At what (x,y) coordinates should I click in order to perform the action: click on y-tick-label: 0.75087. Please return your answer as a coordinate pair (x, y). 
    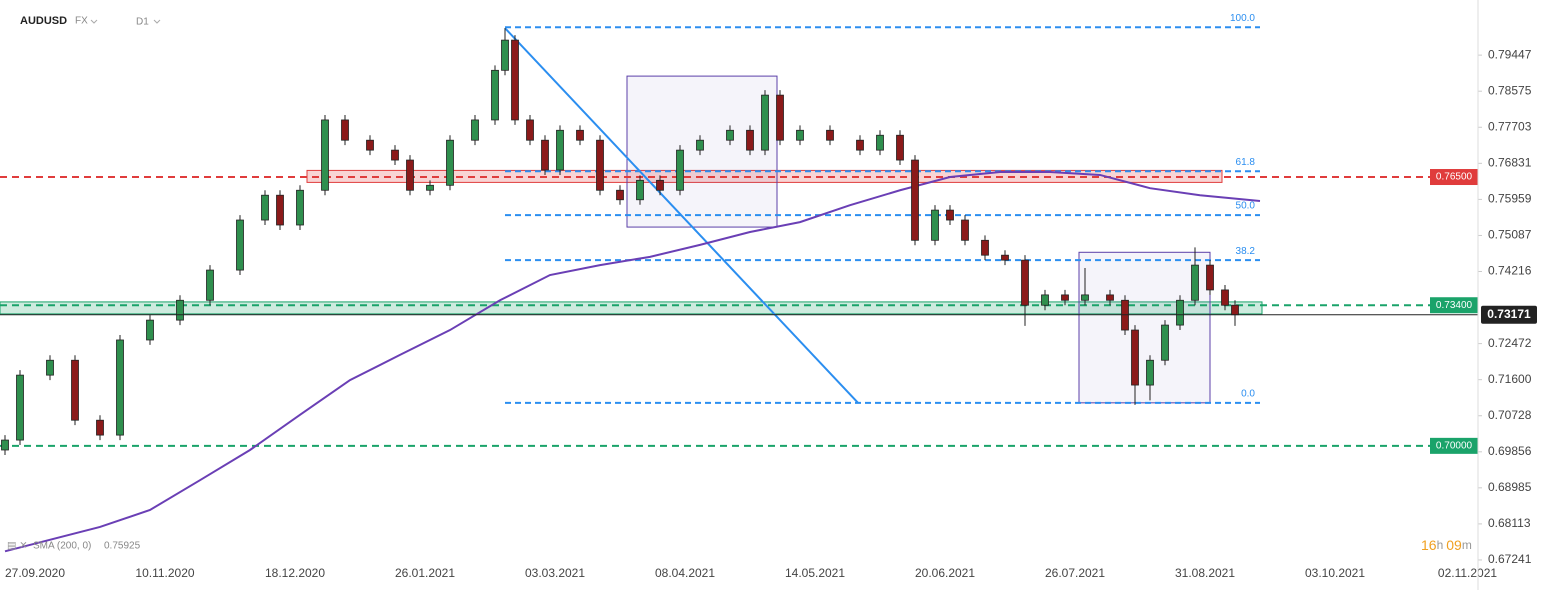
    Looking at the image, I should click on (1510, 235).